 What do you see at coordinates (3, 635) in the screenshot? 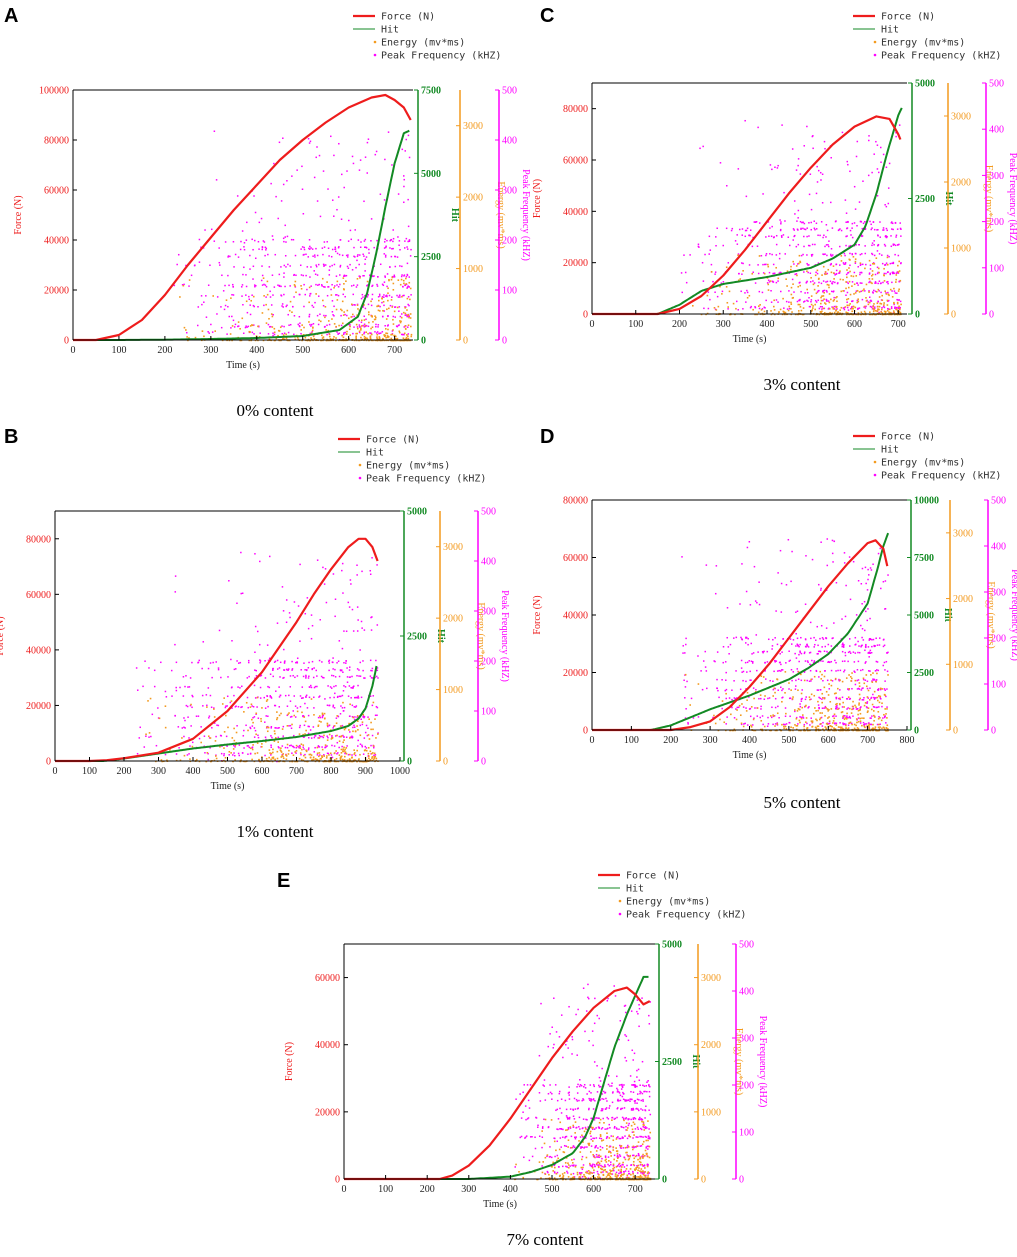
I see `force-axis-title: Force (N)` at bounding box center [3, 635].